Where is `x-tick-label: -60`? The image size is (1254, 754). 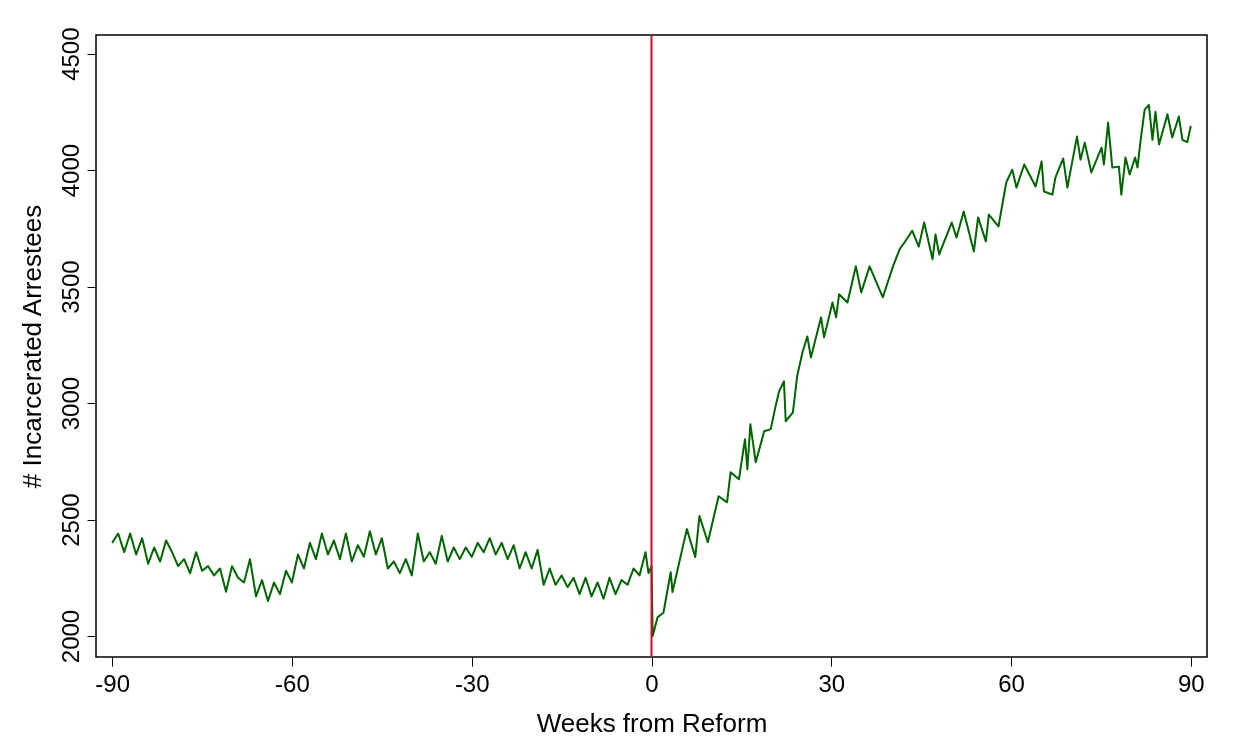 x-tick-label: -60 is located at coordinates (292, 683).